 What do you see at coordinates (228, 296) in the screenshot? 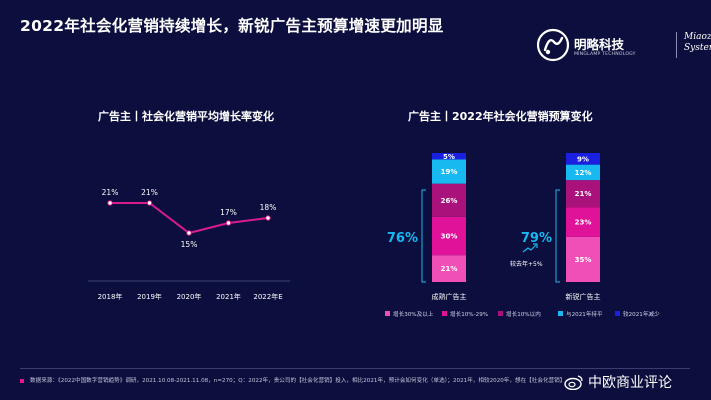
I see `line-x-tick-label: 2021年` at bounding box center [228, 296].